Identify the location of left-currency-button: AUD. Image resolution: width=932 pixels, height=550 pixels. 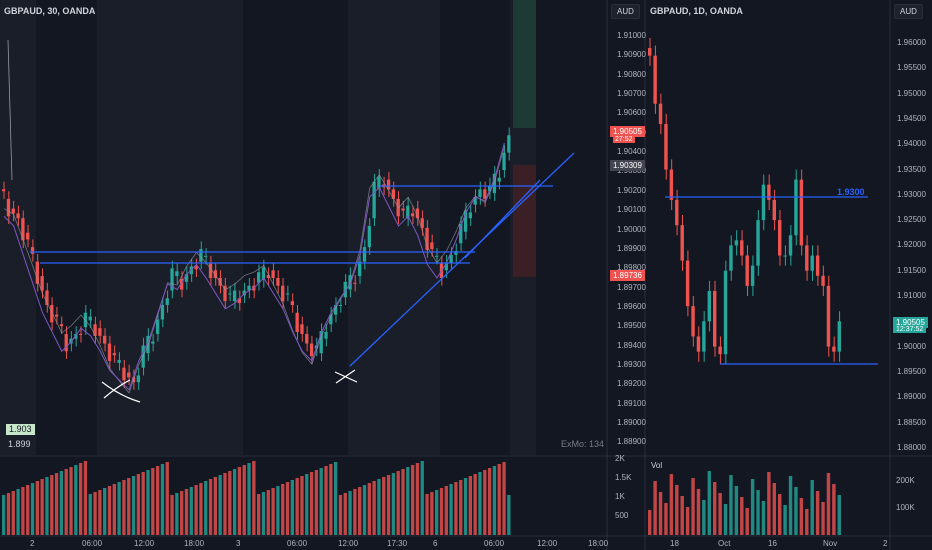
(625, 11).